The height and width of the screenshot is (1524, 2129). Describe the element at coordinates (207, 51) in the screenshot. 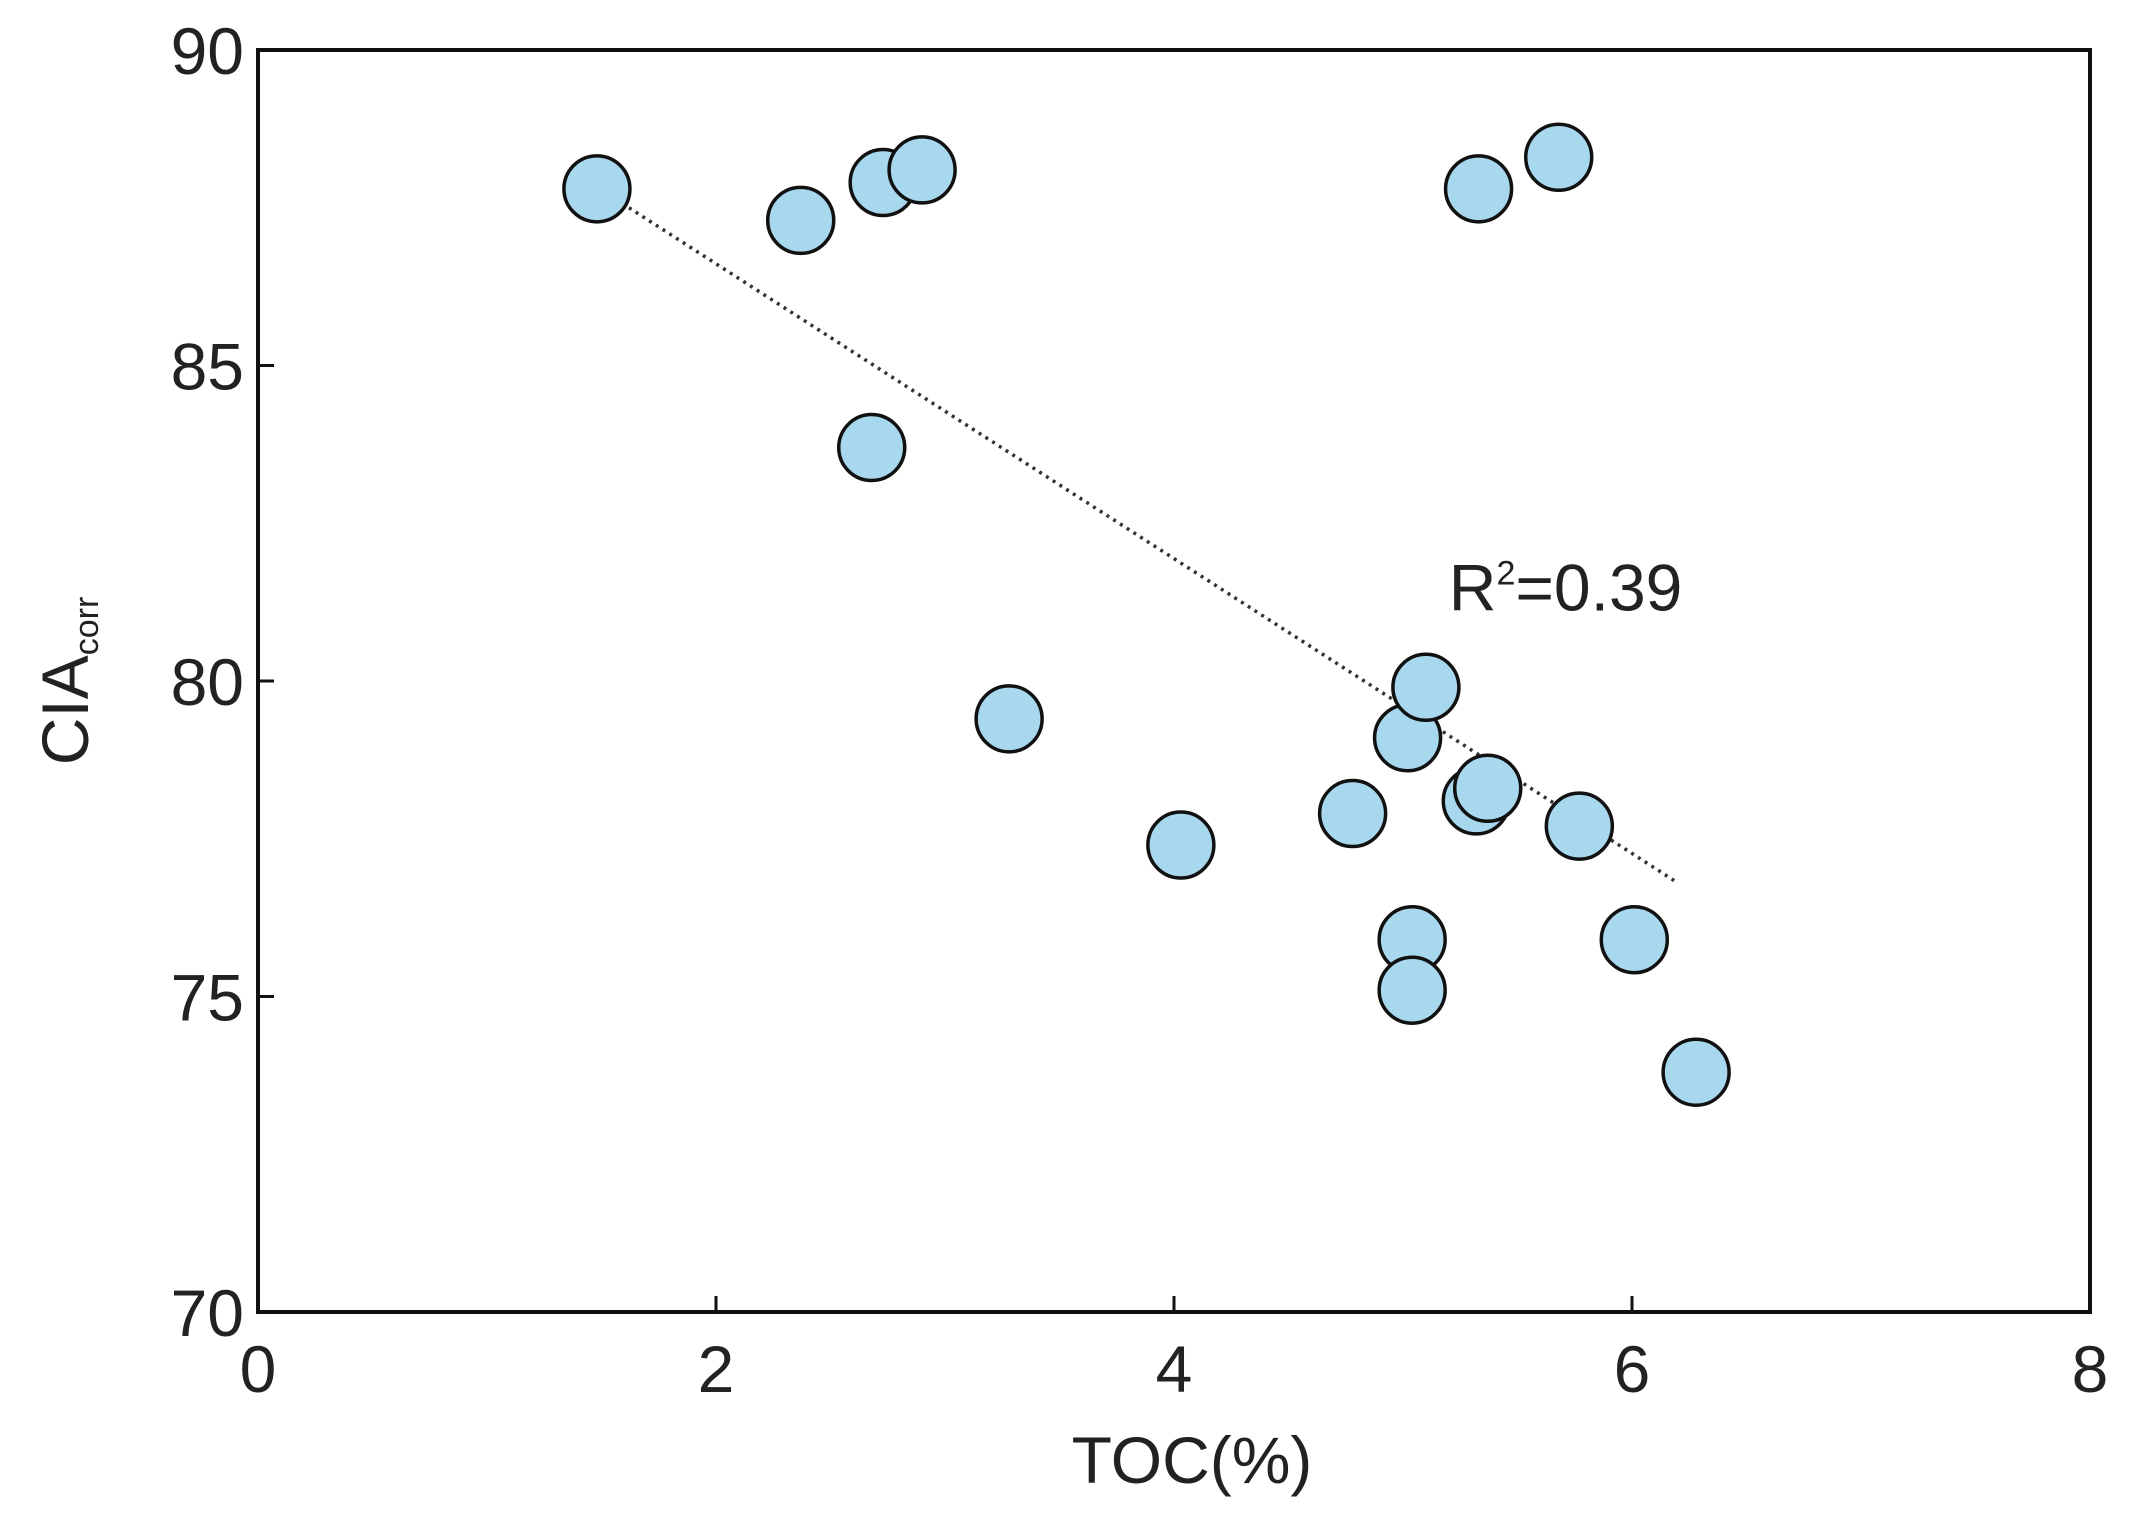

I see `y-tick-label: 90` at that location.